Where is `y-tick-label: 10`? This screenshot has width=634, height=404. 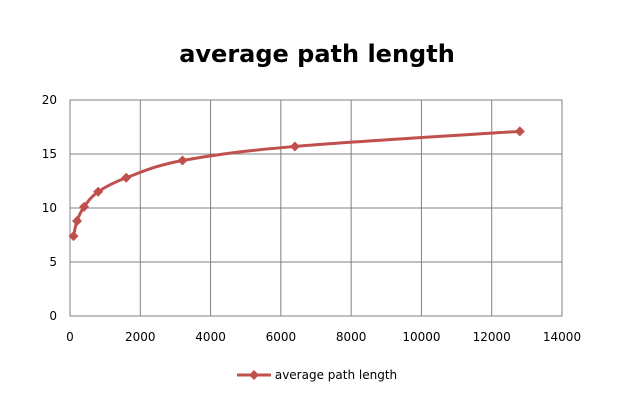 y-tick-label: 10 is located at coordinates (49, 208).